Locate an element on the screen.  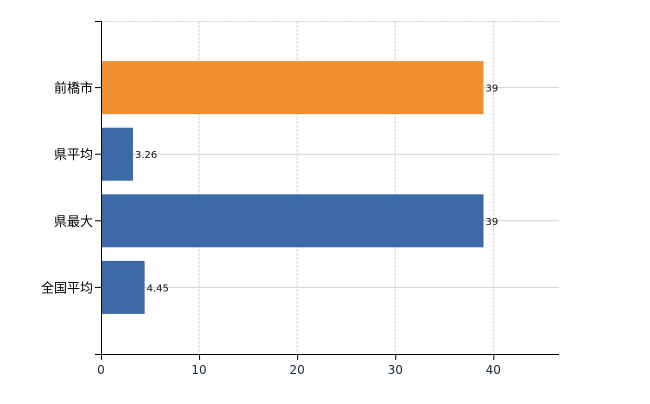
y-tick-label: 全国平均 is located at coordinates (67, 288).